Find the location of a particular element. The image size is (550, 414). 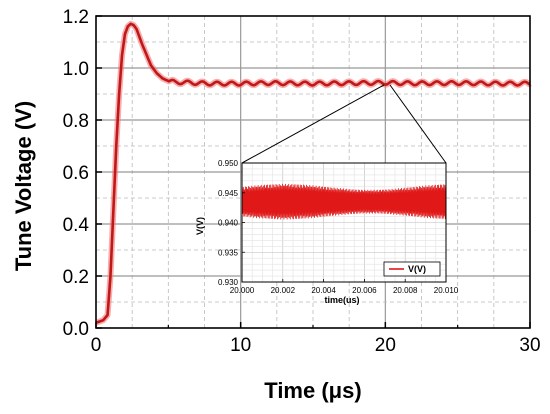

inset-y-tick-label: 0.930 is located at coordinates (228, 282).